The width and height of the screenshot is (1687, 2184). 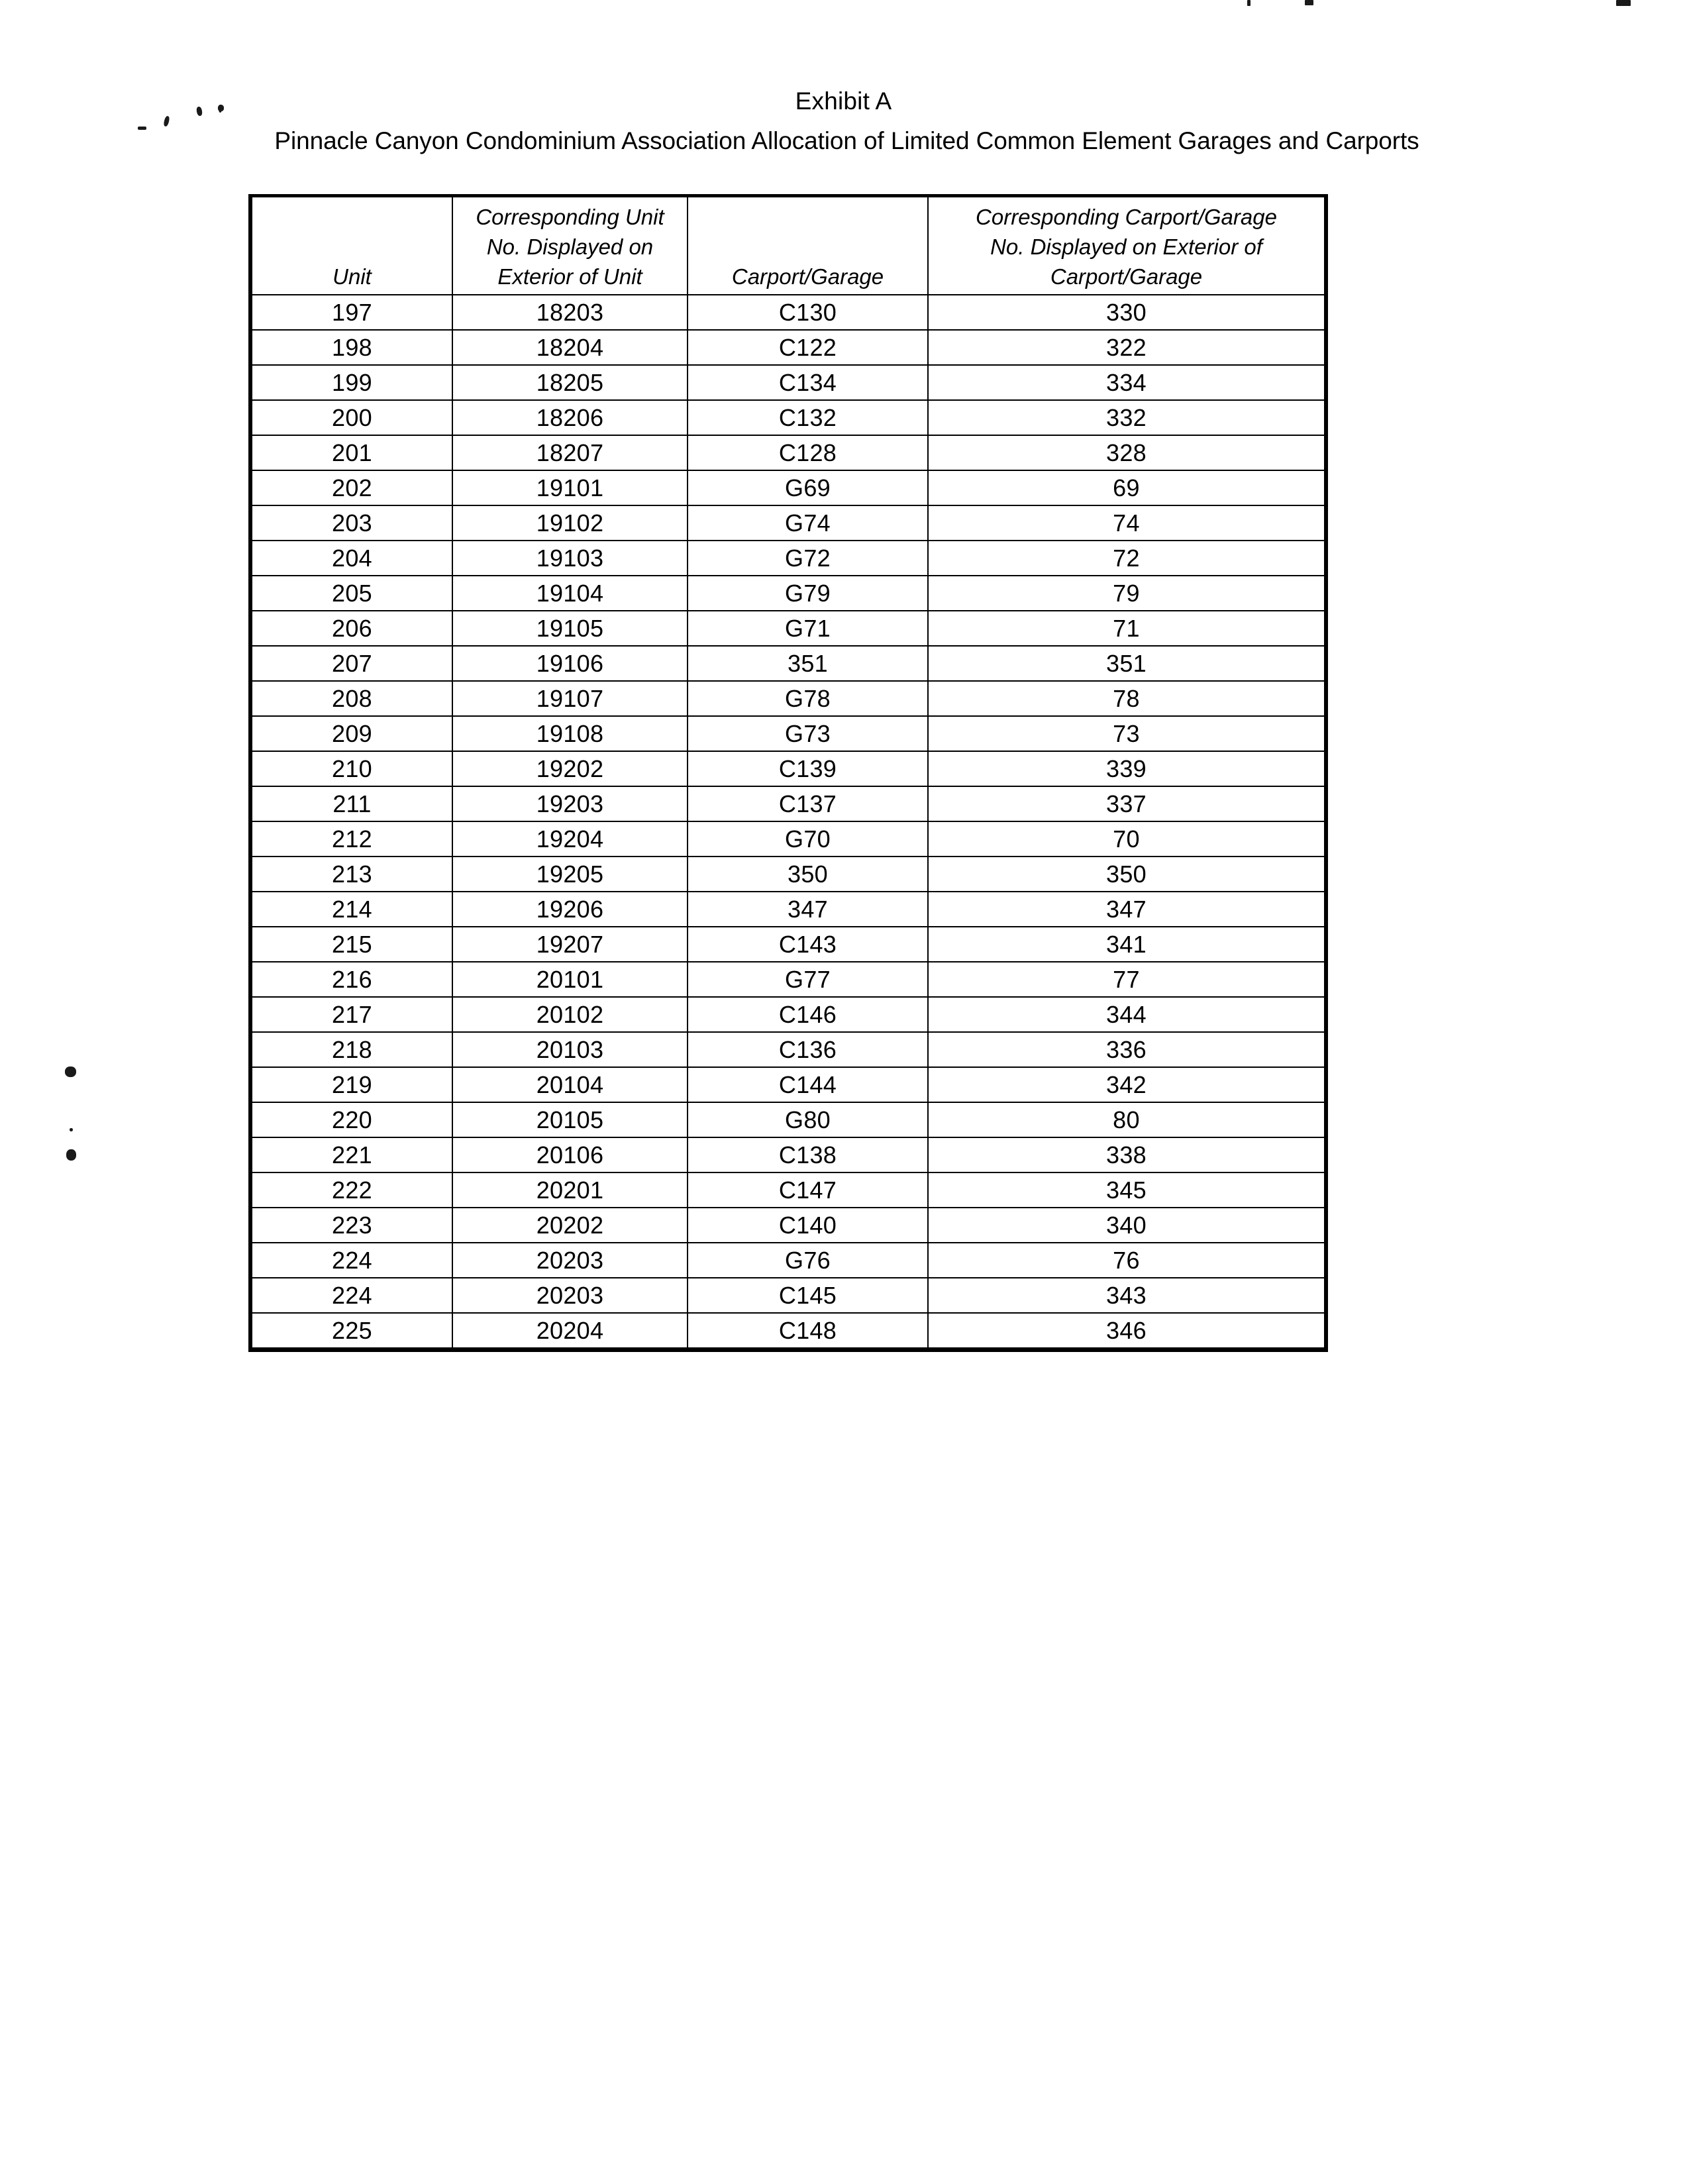 What do you see at coordinates (570, 839) in the screenshot?
I see `cell-corresponding-unit-no: 19204` at bounding box center [570, 839].